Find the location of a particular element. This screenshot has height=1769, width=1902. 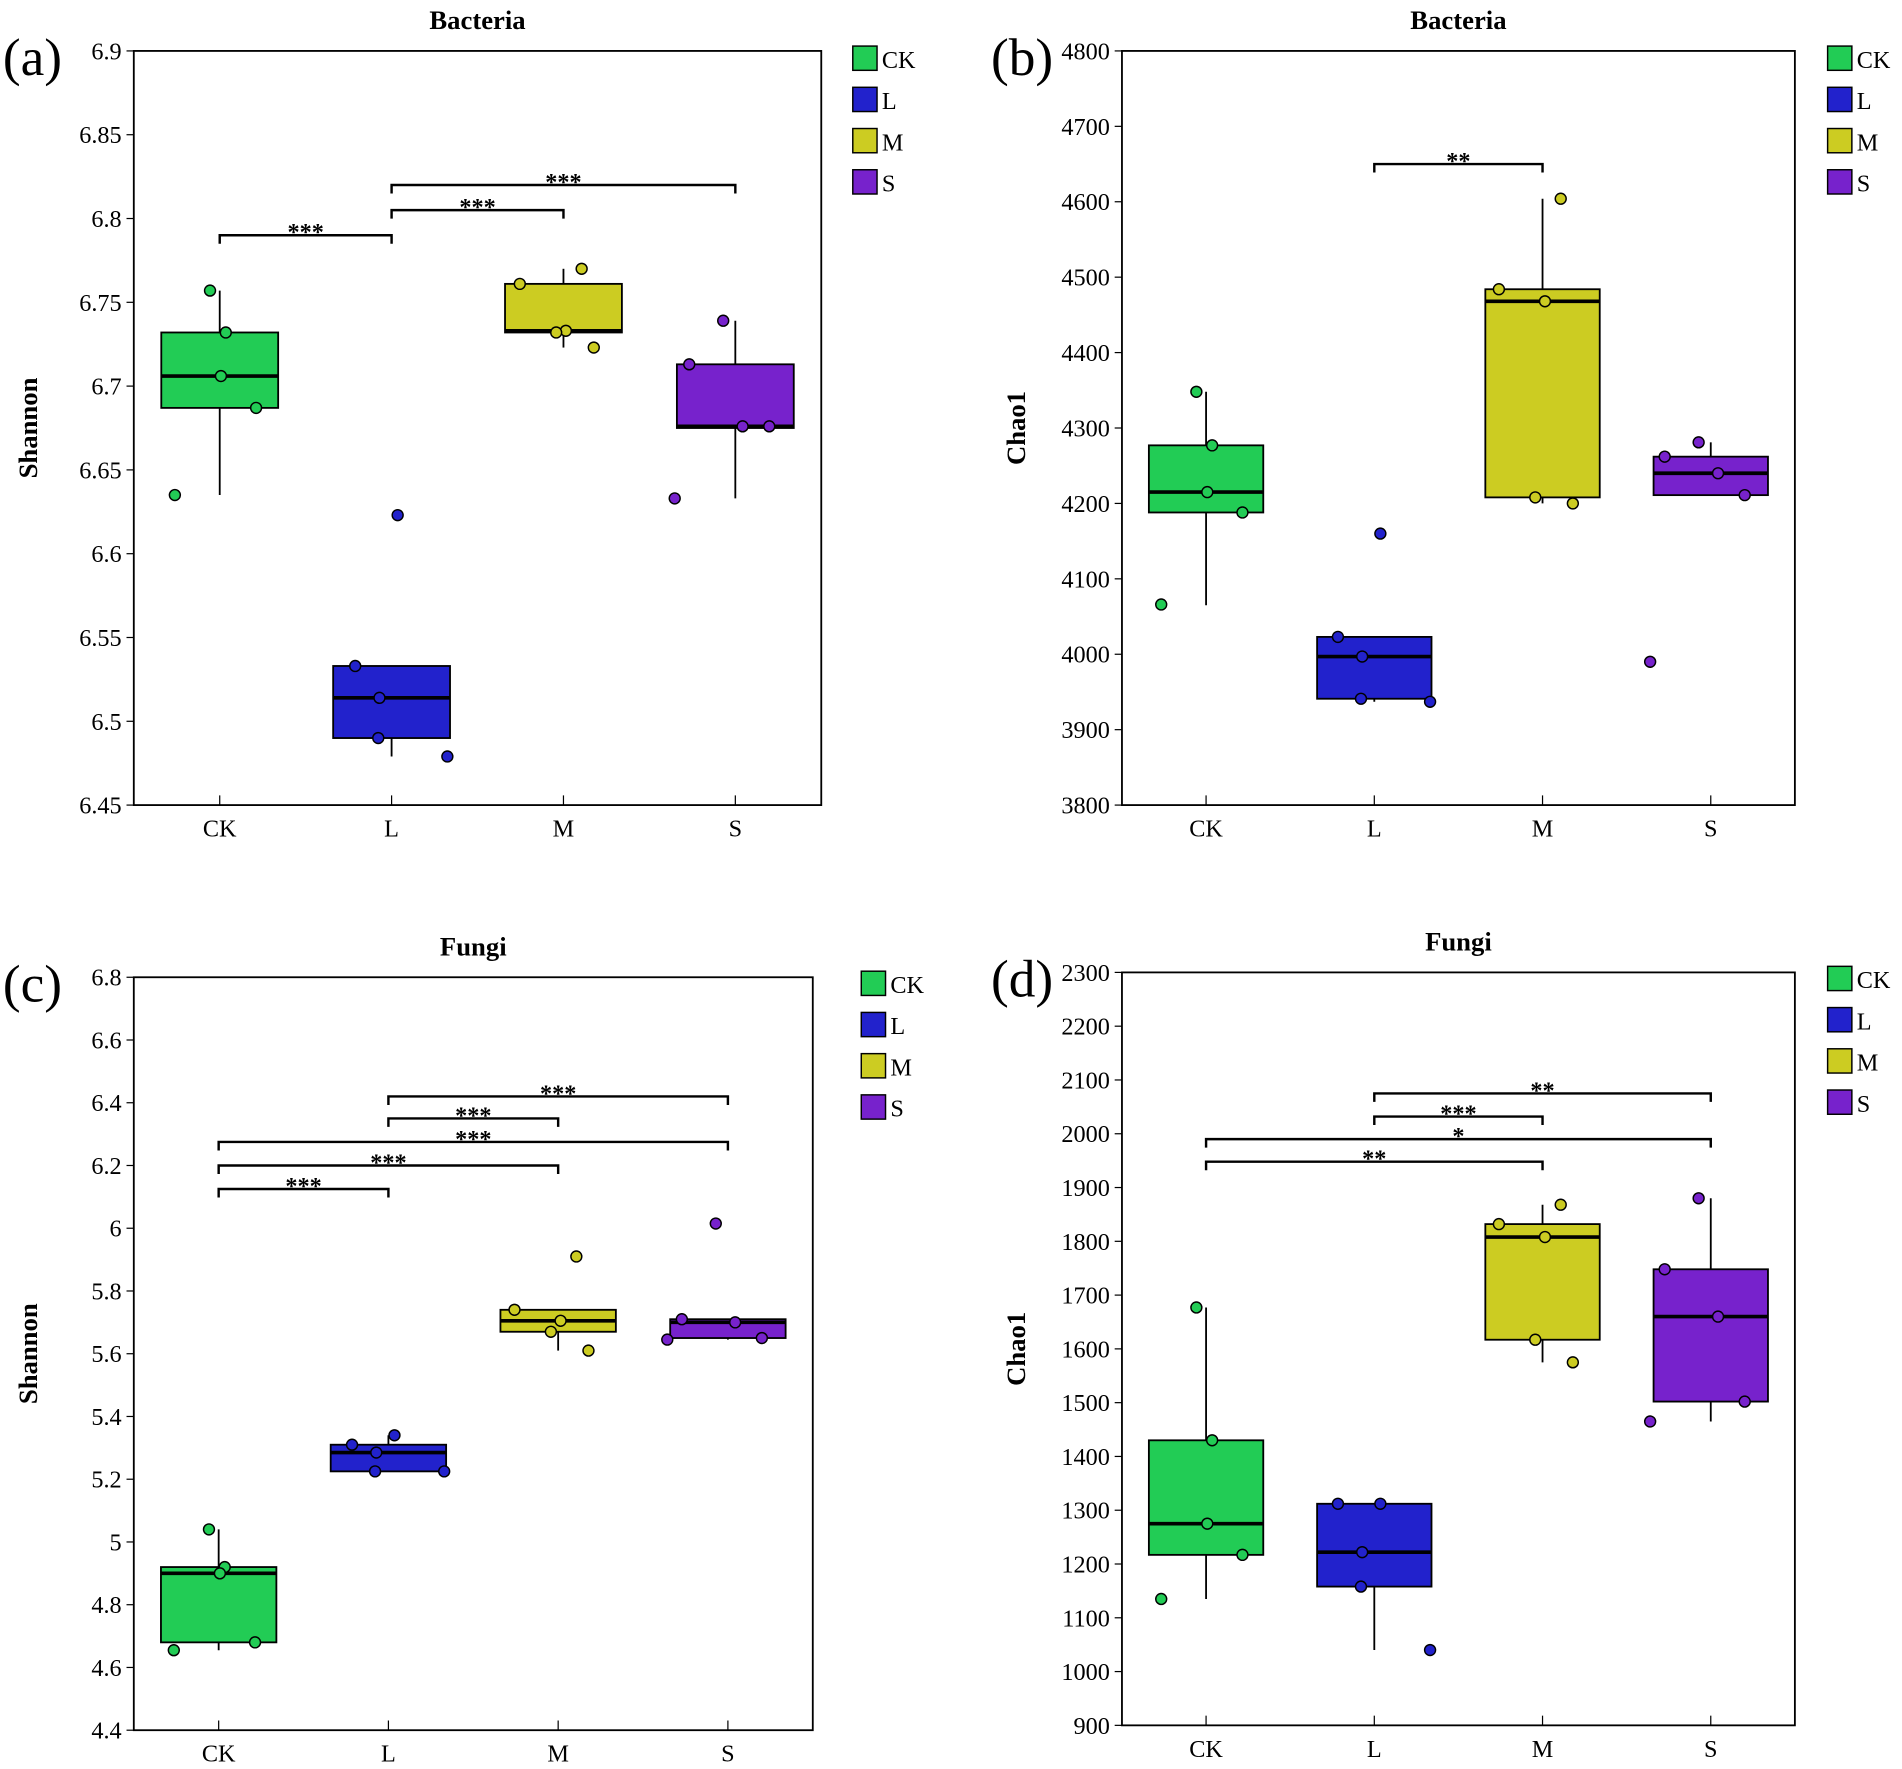

y-tick-label: 5.4 is located at coordinates (106, 1417).